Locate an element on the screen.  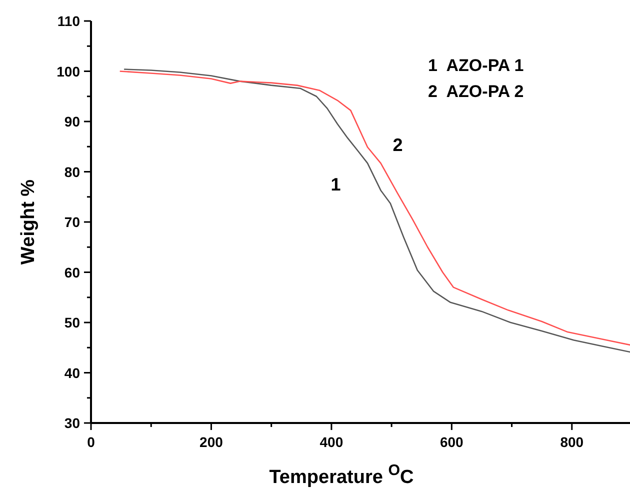
series-label: 1 is located at coordinates (335, 184).